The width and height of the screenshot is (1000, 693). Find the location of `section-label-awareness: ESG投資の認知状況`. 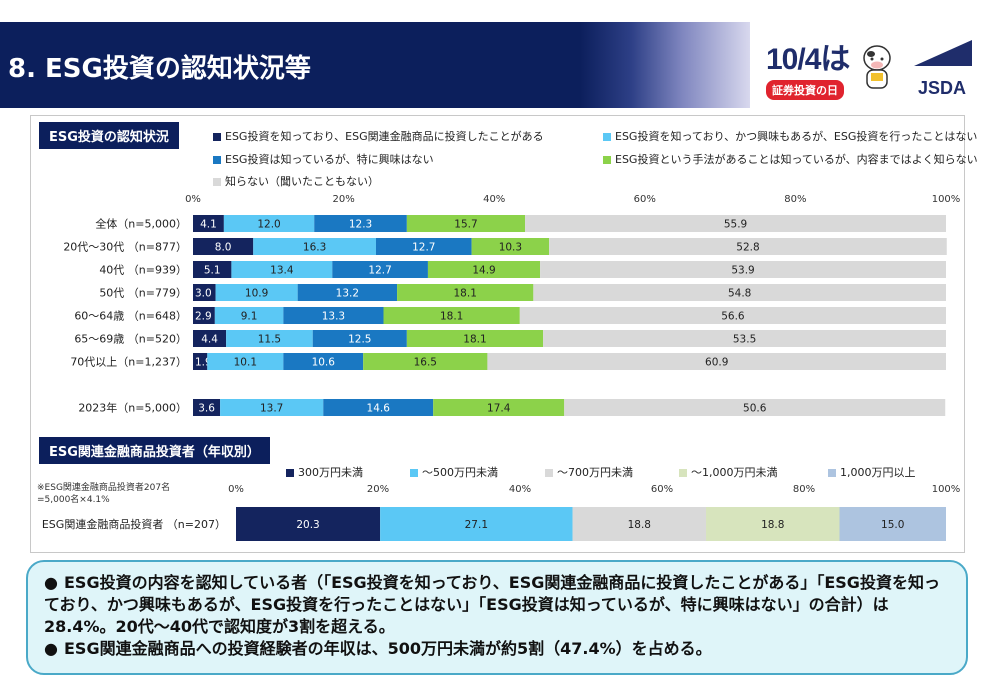

section-label-awareness: ESG投資の認知状況 is located at coordinates (109, 135).